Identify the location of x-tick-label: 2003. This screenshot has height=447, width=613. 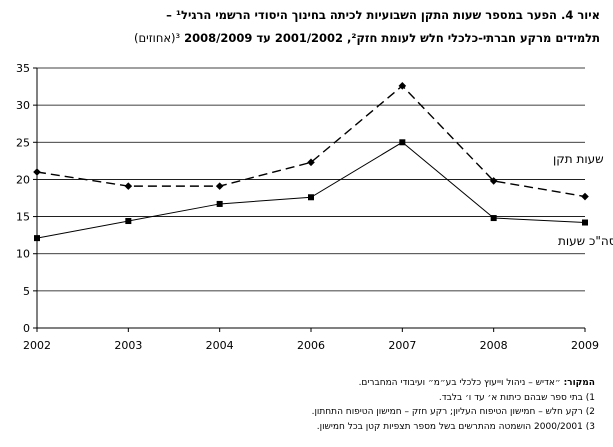
(128, 345).